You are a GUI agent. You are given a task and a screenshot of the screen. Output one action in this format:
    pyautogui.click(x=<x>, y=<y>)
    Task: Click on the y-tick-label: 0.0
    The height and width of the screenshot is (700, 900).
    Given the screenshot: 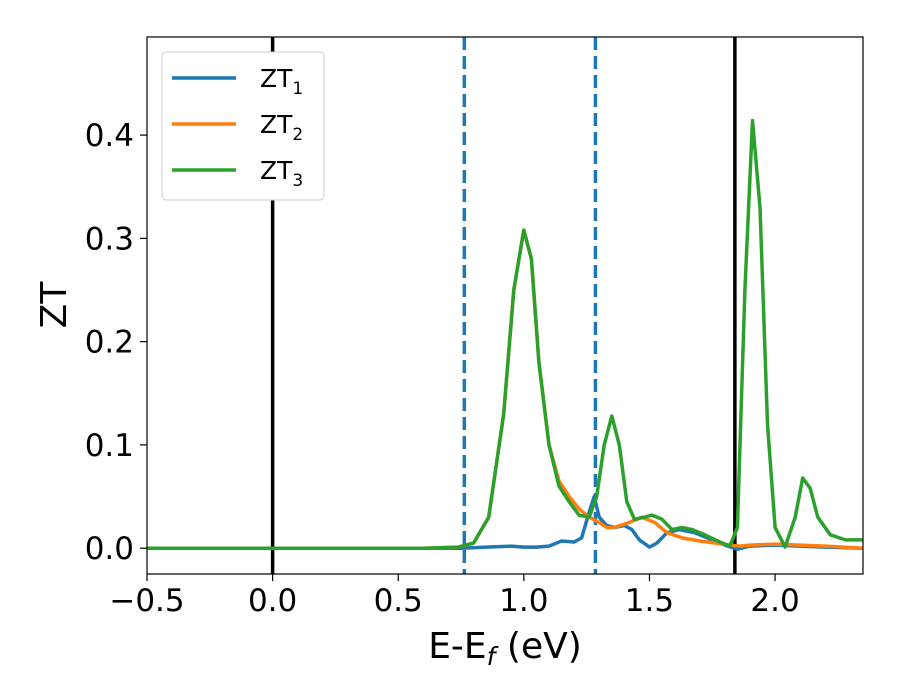 What is the action you would take?
    pyautogui.click(x=109, y=549)
    